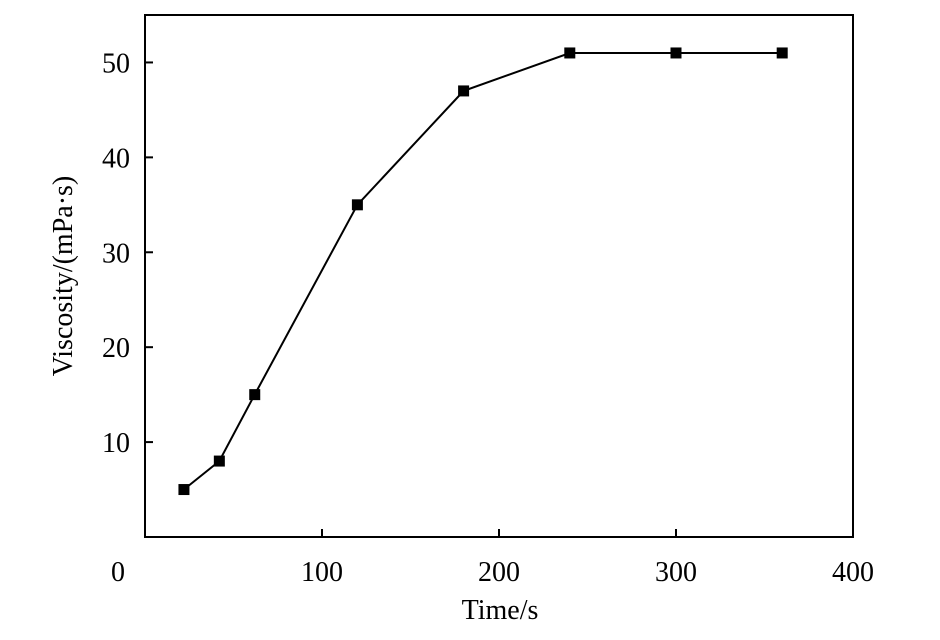 Image resolution: width=940 pixels, height=640 pixels. Describe the element at coordinates (116, 253) in the screenshot. I see `y-tick-label: 30` at that location.